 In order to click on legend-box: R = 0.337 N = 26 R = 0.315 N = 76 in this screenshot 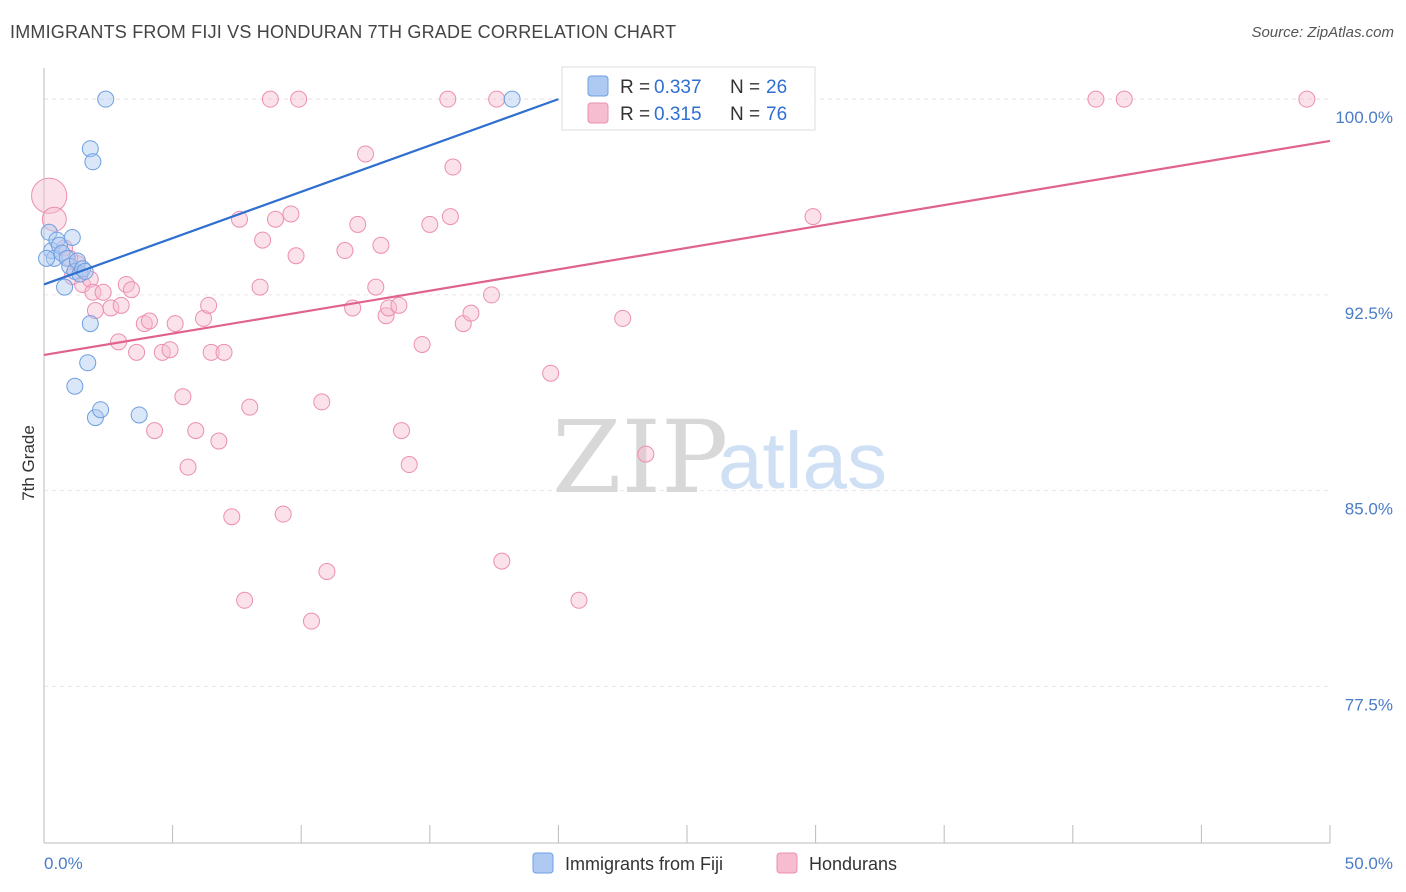, I will do `click(688, 98)`.